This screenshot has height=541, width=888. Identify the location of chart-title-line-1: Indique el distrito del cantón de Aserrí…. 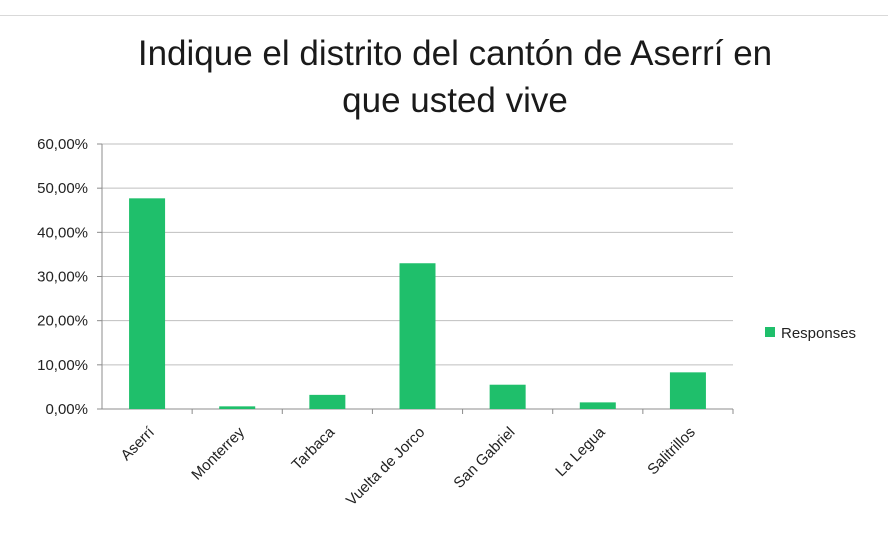
(455, 53).